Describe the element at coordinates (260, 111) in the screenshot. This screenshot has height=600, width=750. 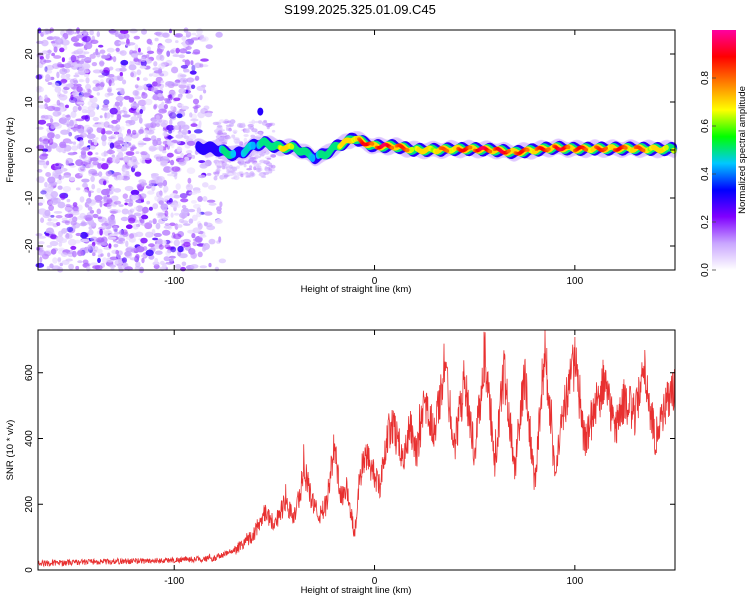
I see `isolated-blob` at that location.